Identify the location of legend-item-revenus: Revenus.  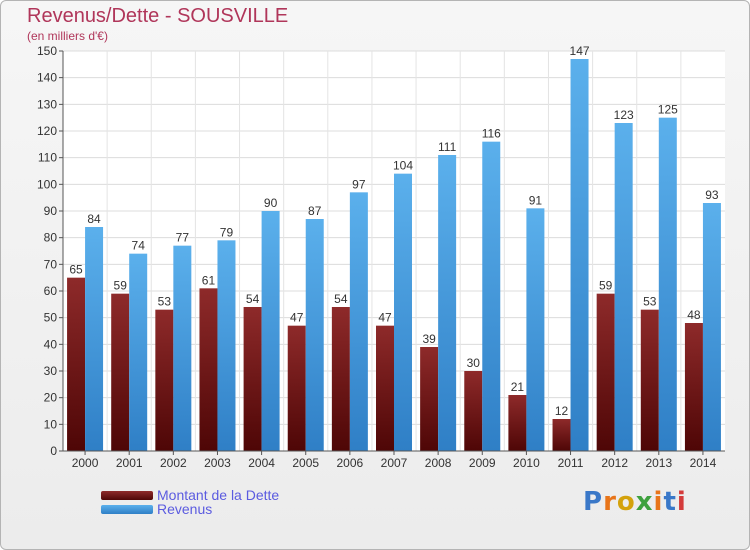
(156, 509).